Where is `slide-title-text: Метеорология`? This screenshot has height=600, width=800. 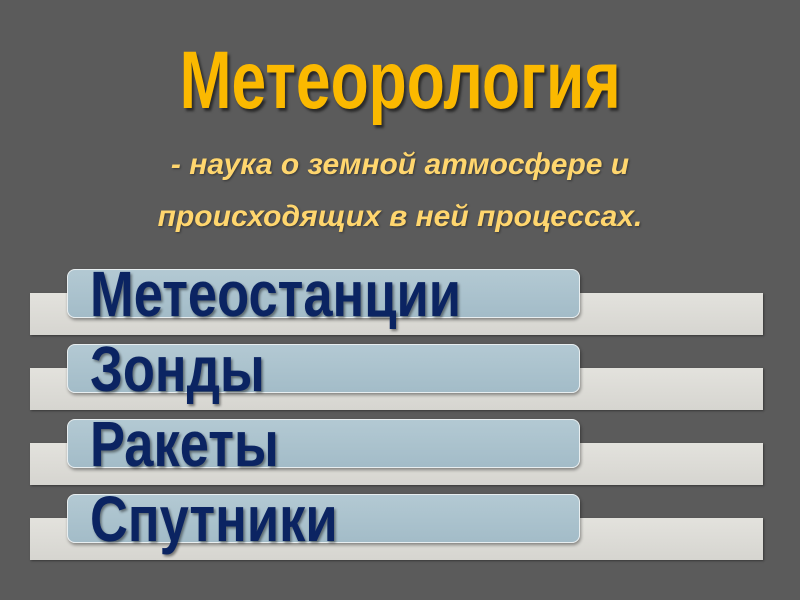 slide-title-text: Метеорология is located at coordinates (400, 80).